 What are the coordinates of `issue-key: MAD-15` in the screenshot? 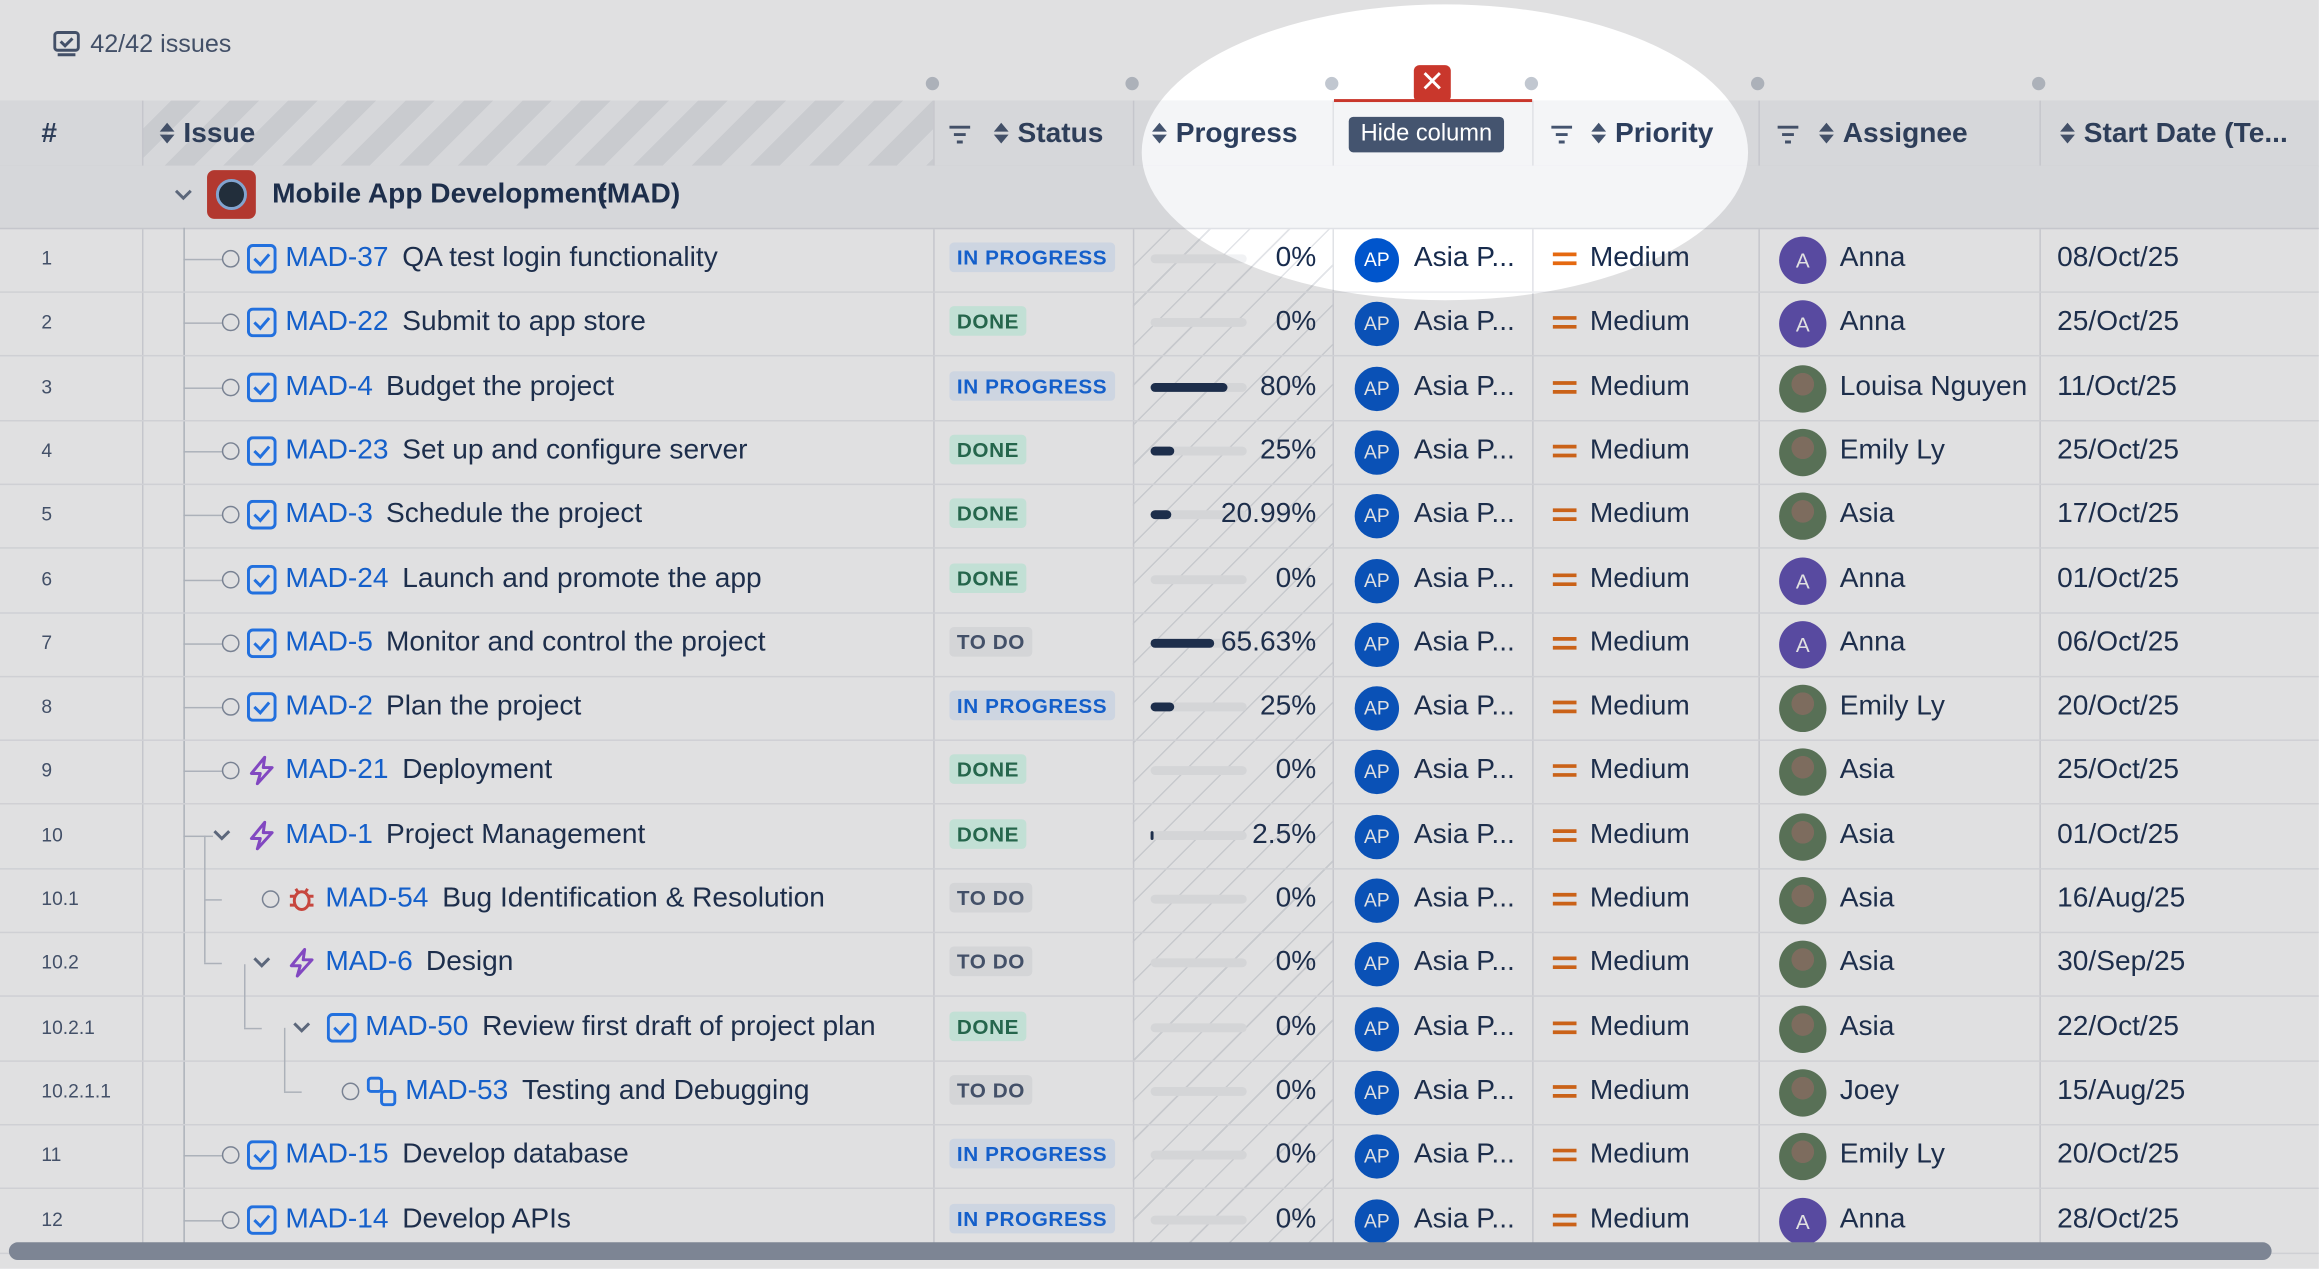 It's located at (336, 1155).